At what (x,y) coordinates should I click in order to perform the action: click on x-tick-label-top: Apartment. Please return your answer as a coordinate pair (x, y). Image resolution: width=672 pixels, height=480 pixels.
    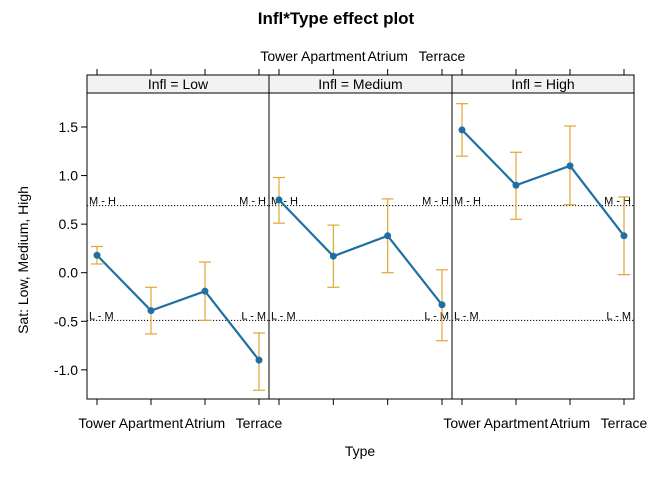
    Looking at the image, I should click on (333, 56).